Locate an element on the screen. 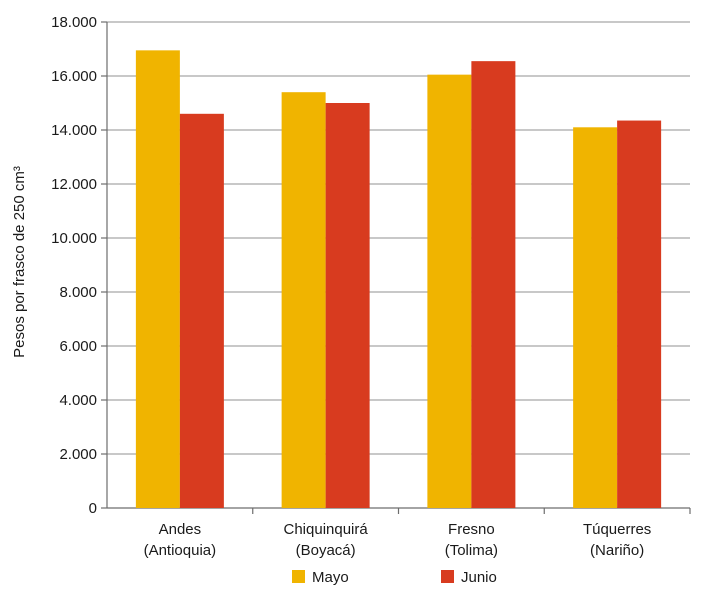  legend-swatch-junio is located at coordinates (447, 576).